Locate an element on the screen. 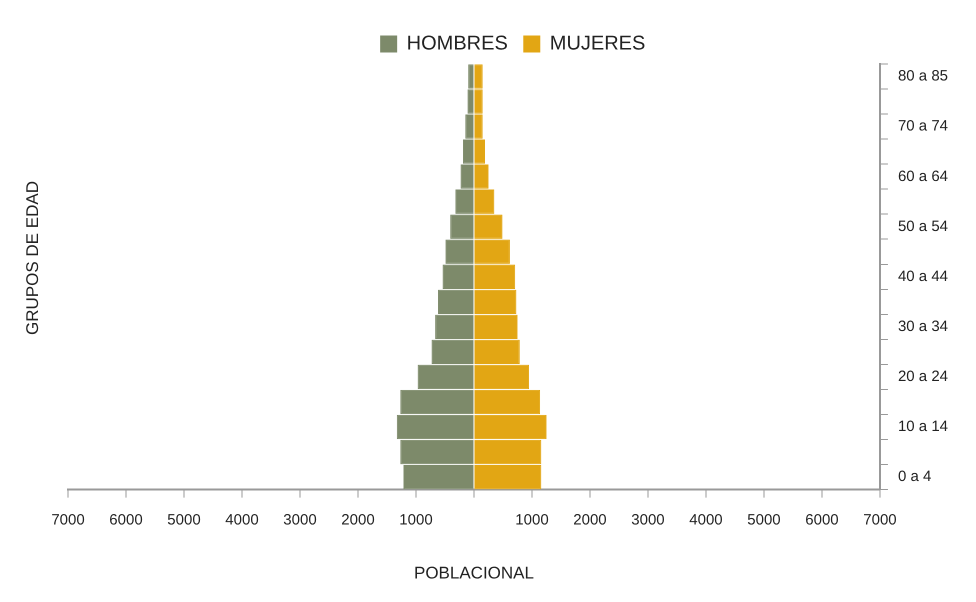 Image resolution: width=976 pixels, height=602 pixels. y-tick-label: 80 a 85 is located at coordinates (923, 76).